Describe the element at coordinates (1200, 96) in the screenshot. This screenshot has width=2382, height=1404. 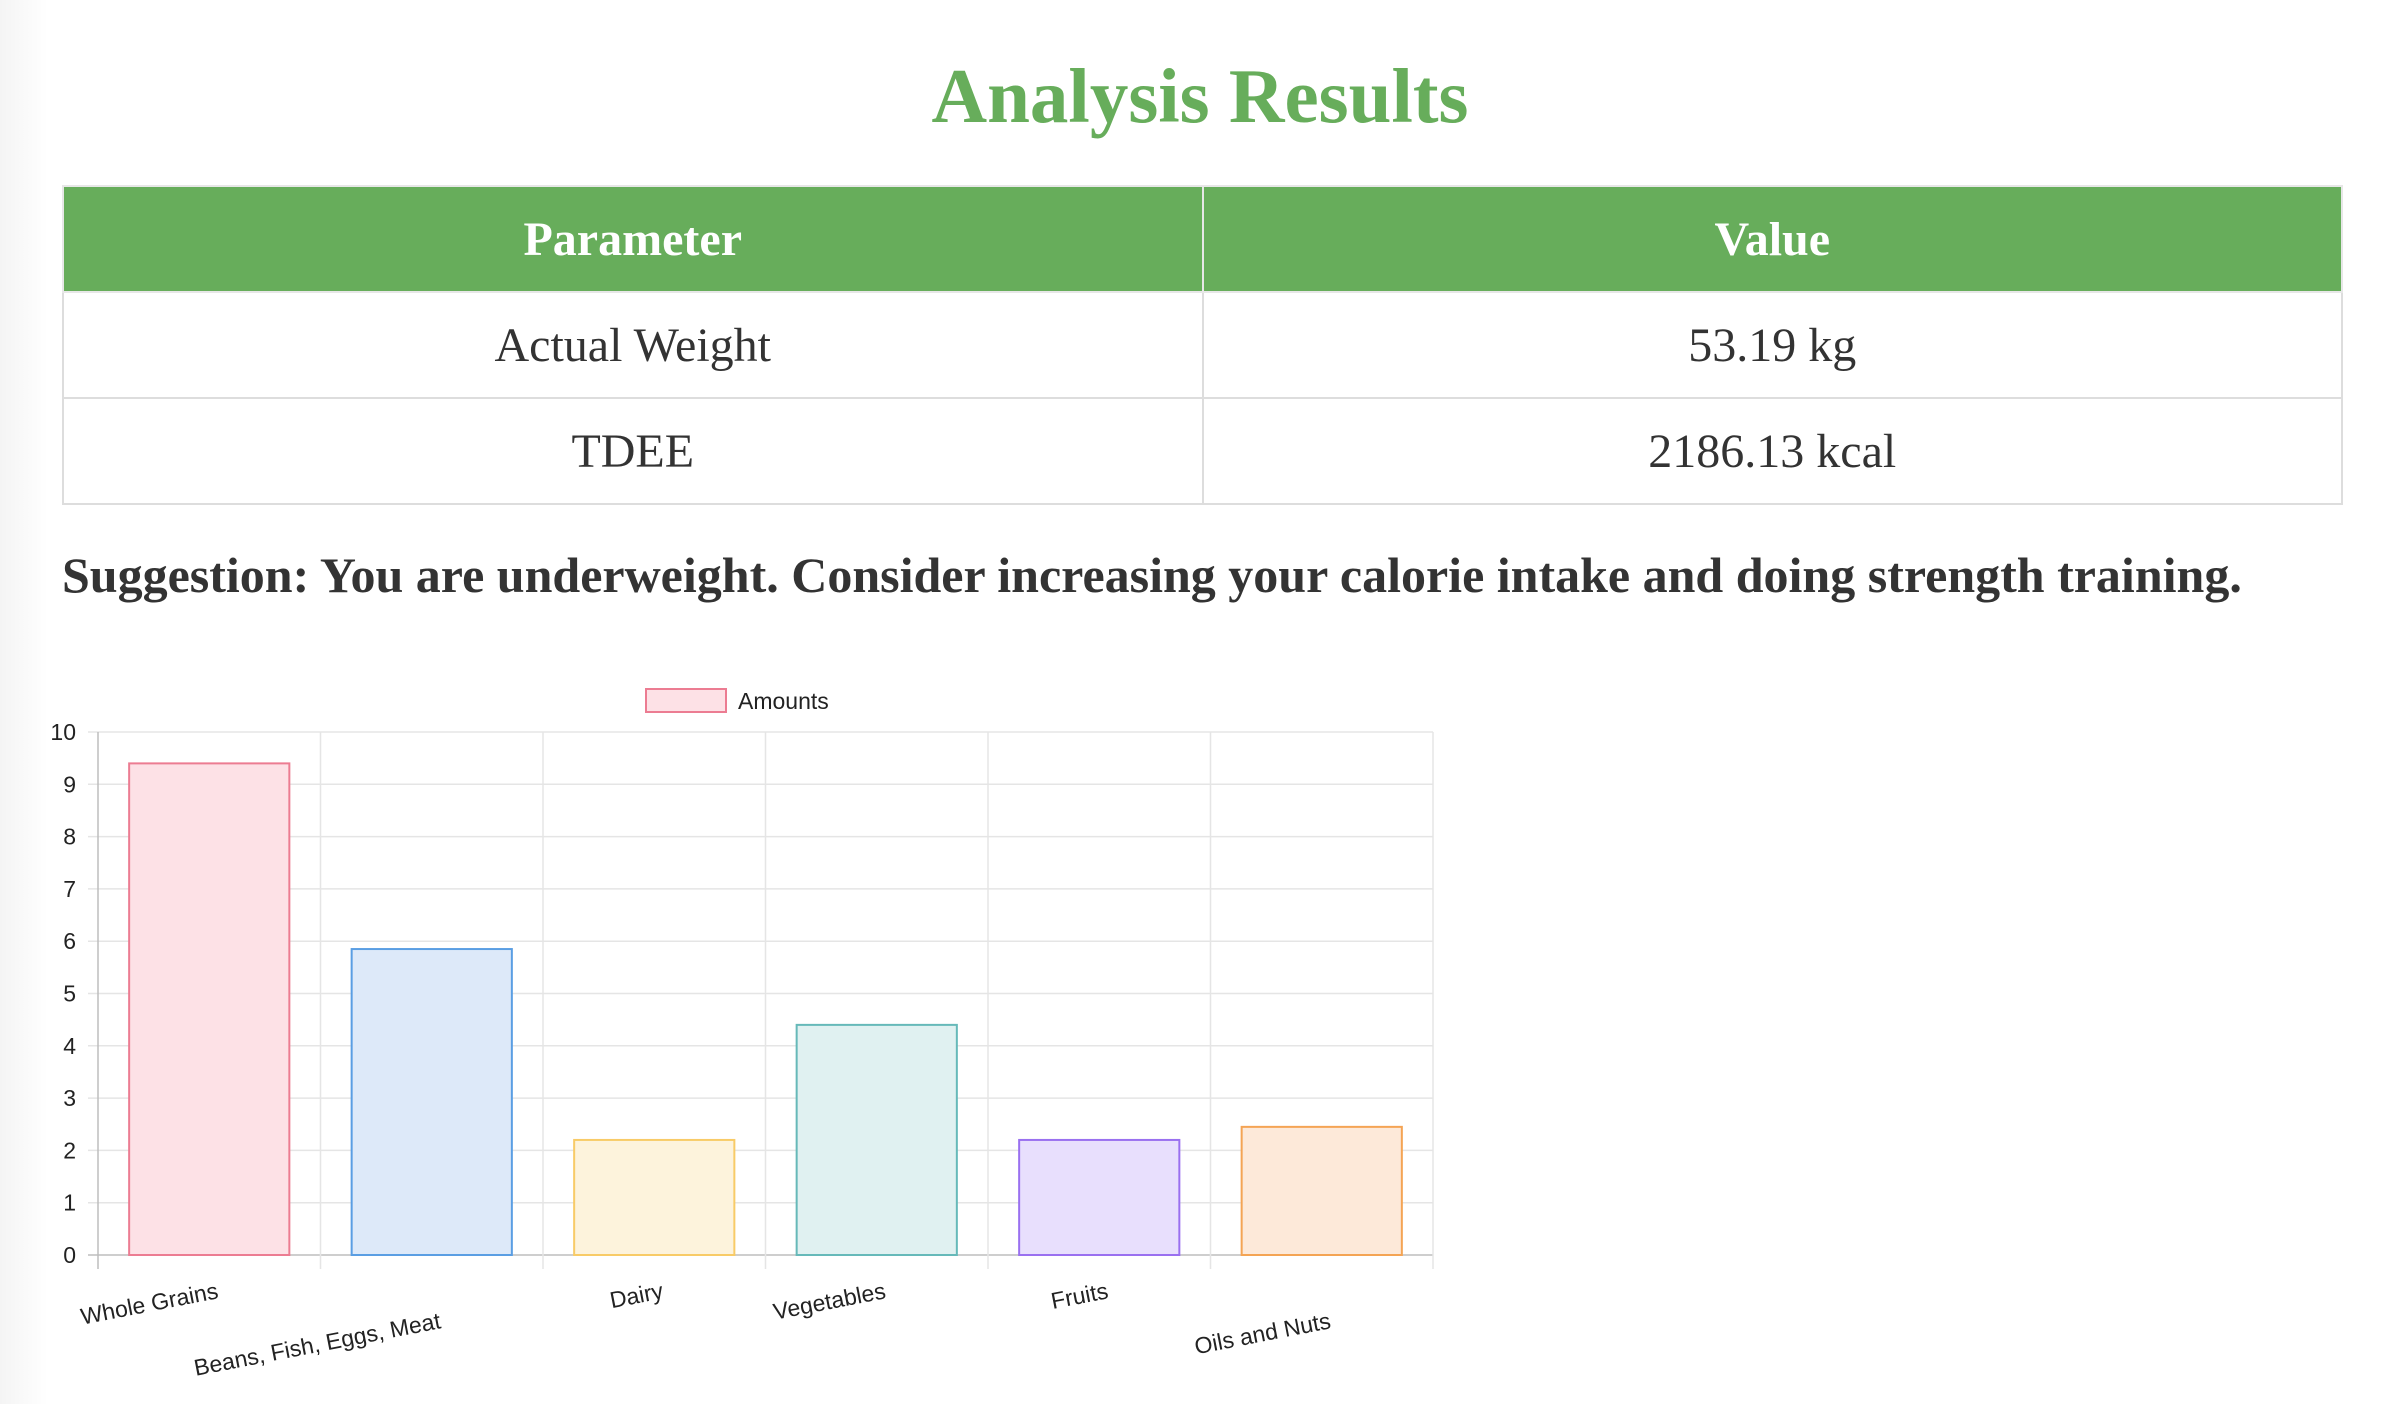
I see `page-title: Analysis Results` at that location.